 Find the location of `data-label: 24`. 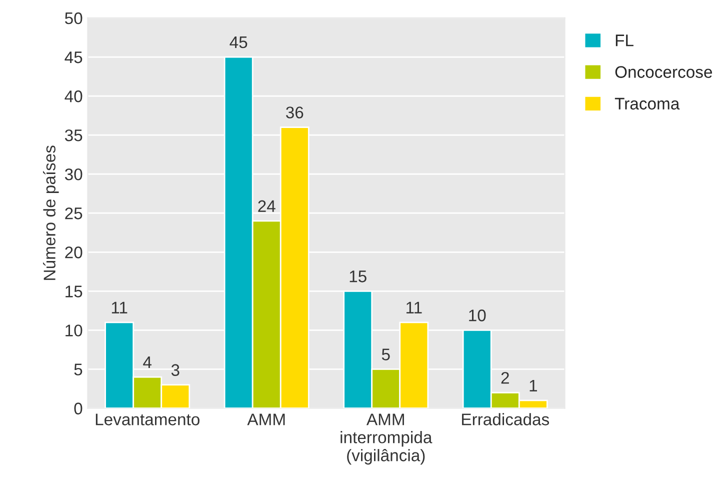

data-label: 24 is located at coordinates (267, 206).